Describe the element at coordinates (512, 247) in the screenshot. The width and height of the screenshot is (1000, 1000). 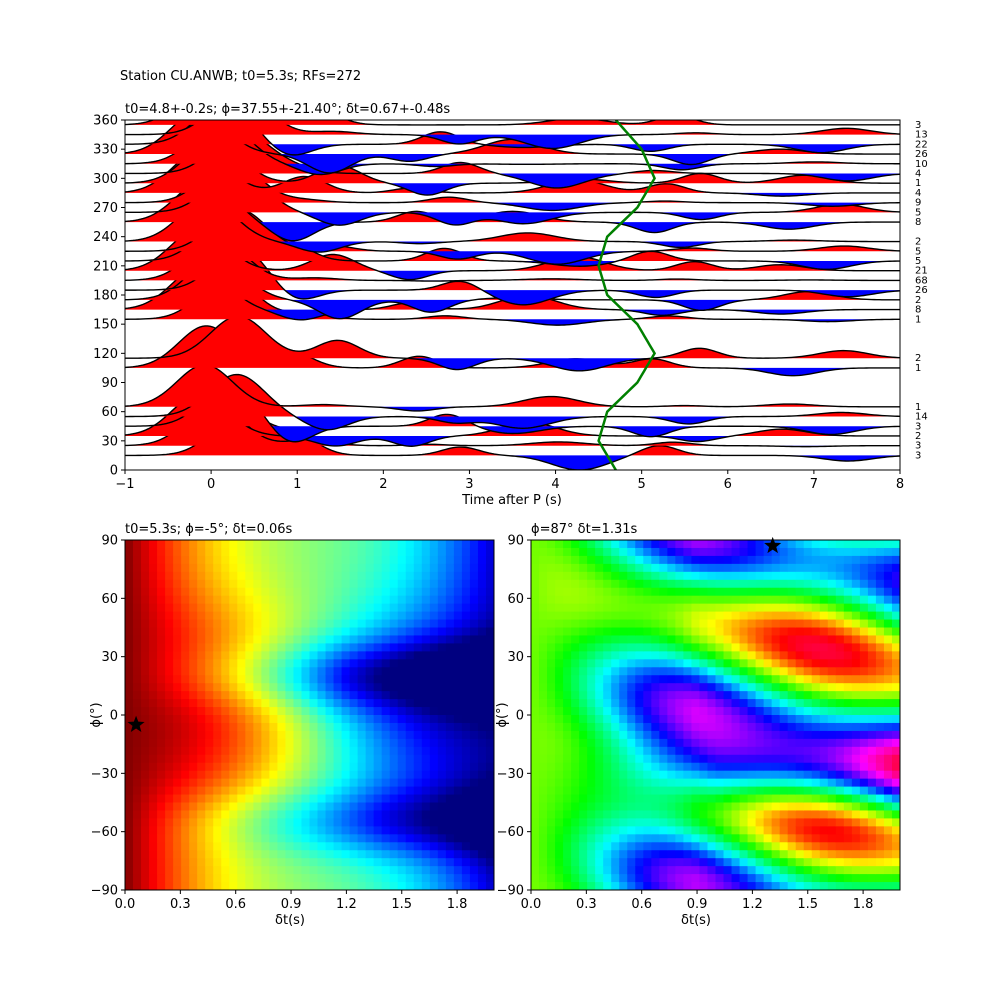
I see `rf-negative-fill` at that location.